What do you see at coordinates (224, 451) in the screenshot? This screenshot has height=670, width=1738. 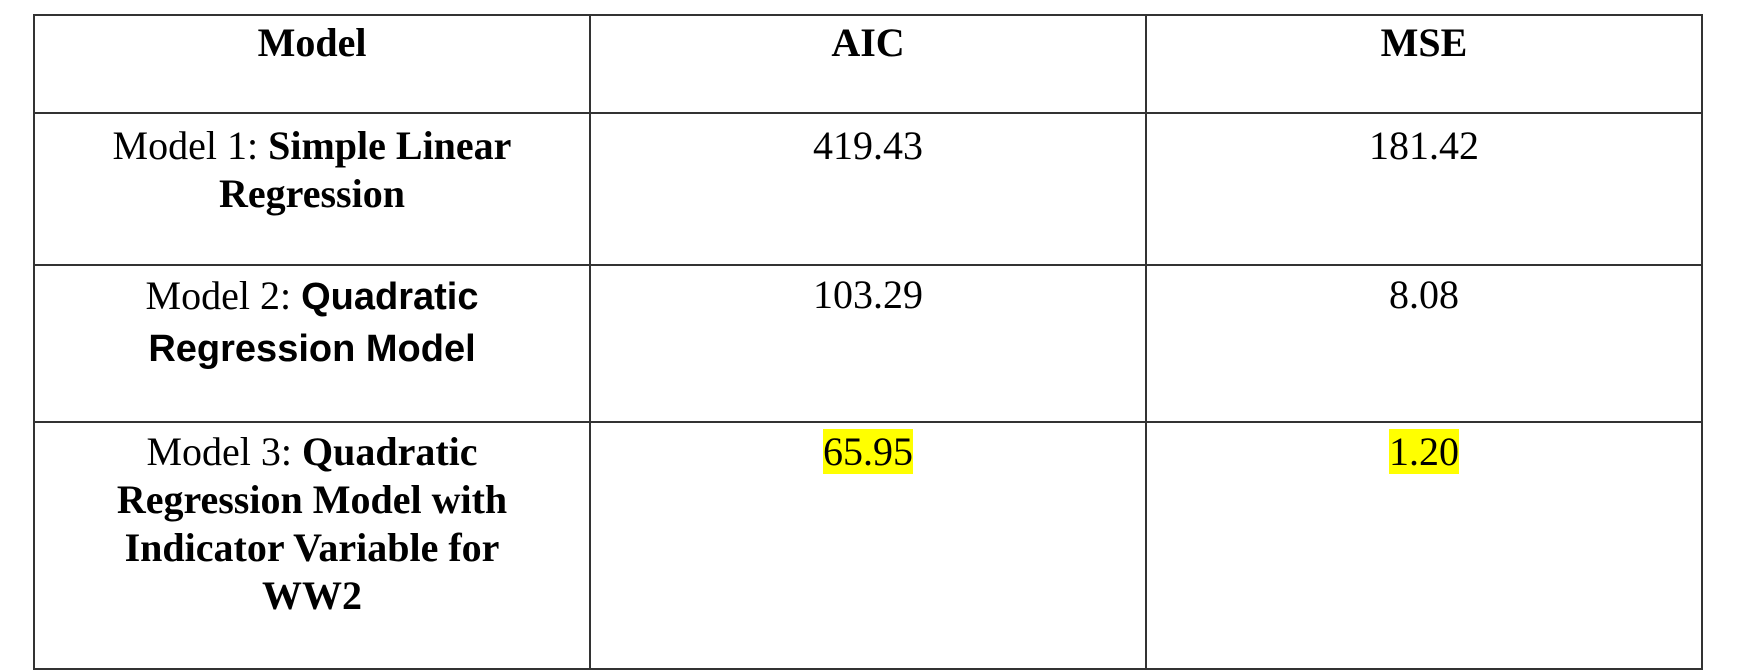 I see `model-prefix: Model 3:` at bounding box center [224, 451].